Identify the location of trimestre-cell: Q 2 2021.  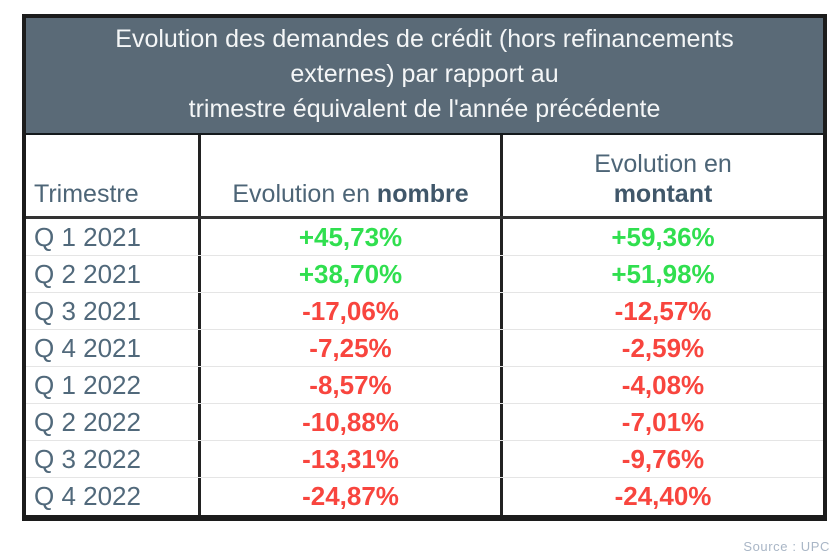
(87, 273).